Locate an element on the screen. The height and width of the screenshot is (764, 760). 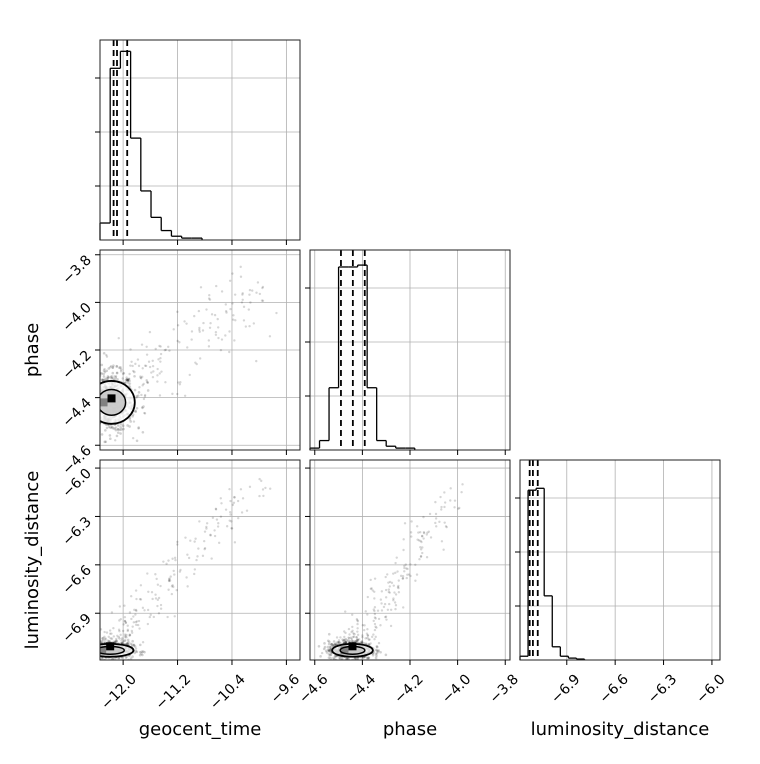
x-tick-label: −4.6 is located at coordinates (313, 688).